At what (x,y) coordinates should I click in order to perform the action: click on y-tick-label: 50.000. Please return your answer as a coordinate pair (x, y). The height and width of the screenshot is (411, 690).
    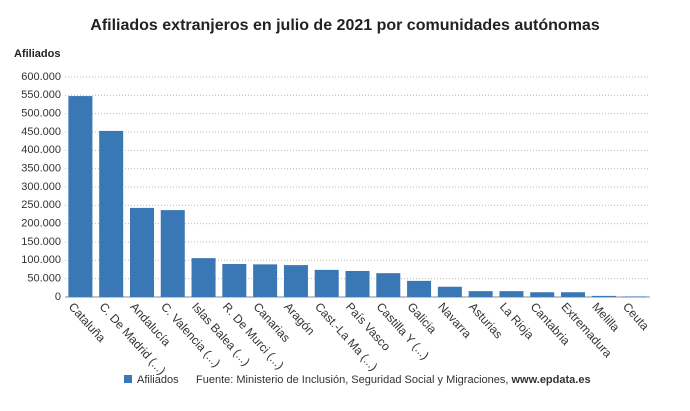
    Looking at the image, I should click on (44, 279).